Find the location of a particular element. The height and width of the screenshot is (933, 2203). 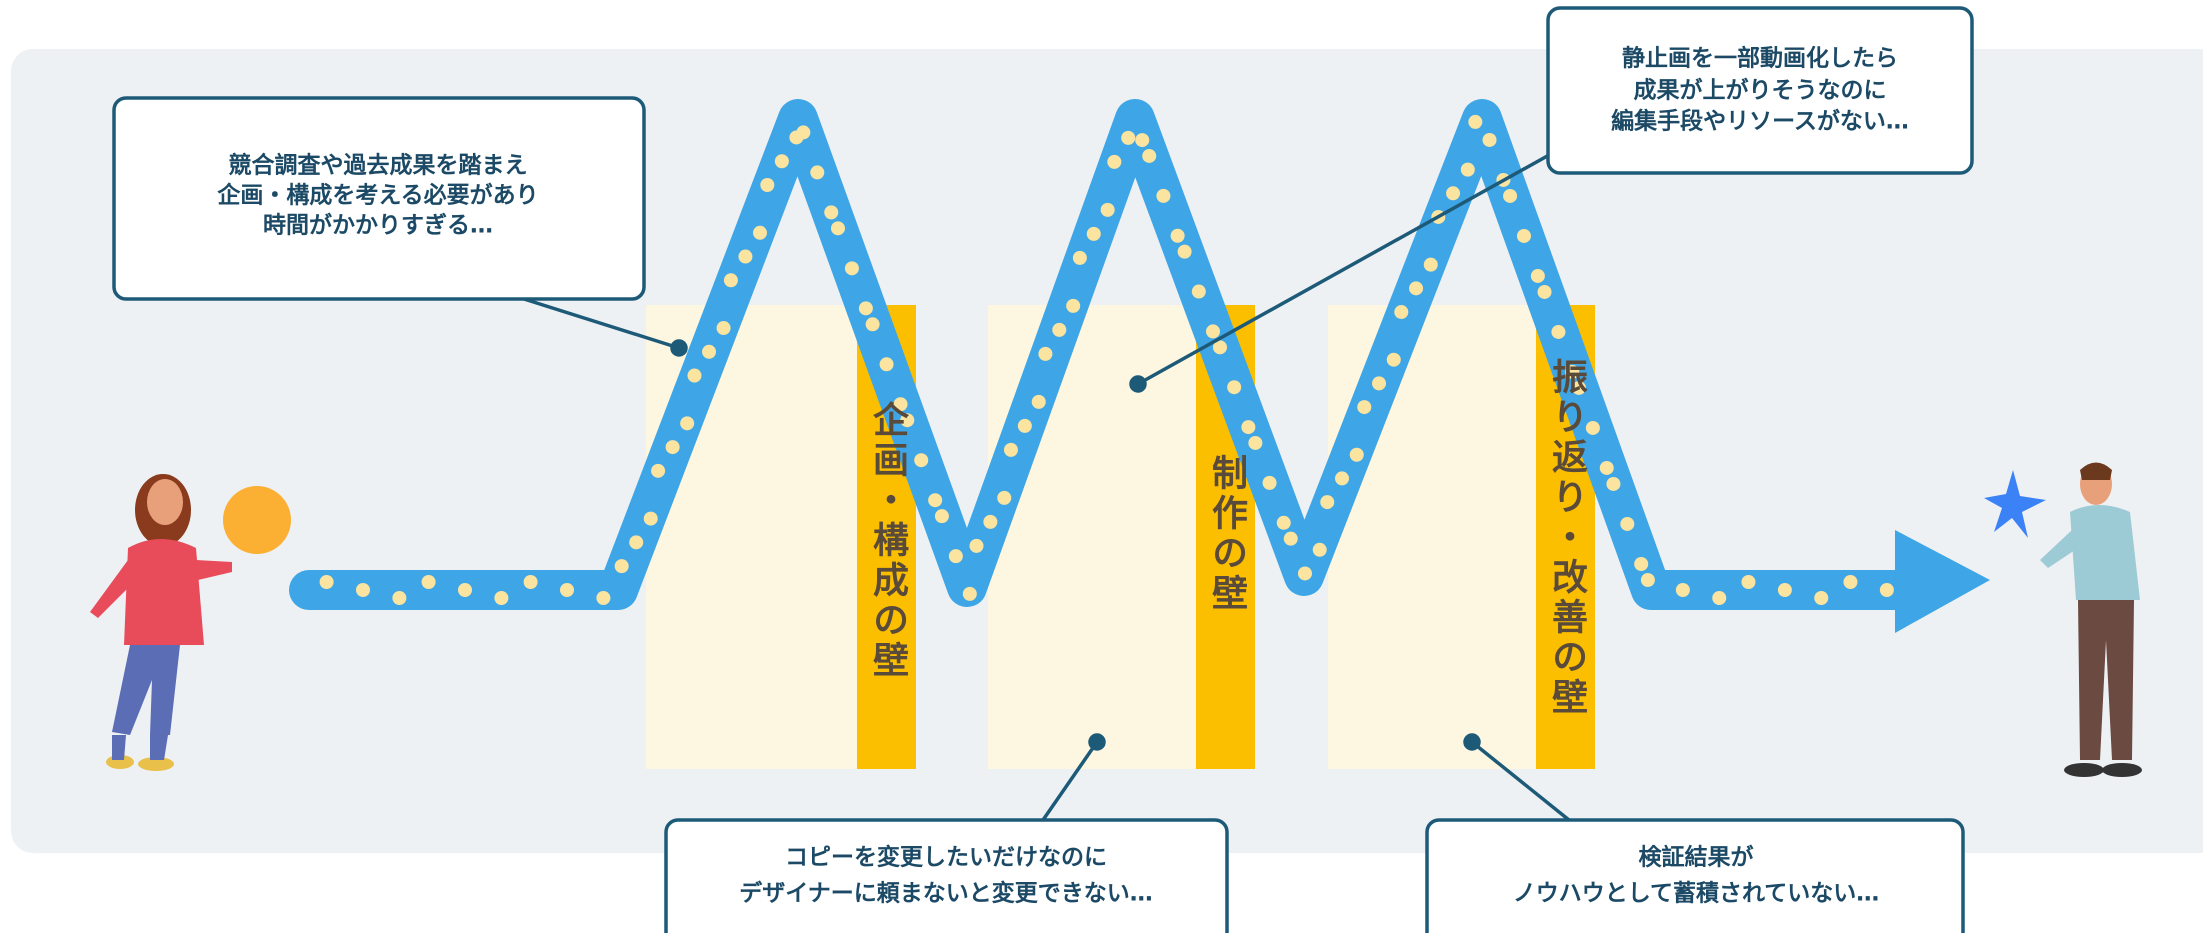

wall-label: 制作の壁 is located at coordinates (1227, 534).